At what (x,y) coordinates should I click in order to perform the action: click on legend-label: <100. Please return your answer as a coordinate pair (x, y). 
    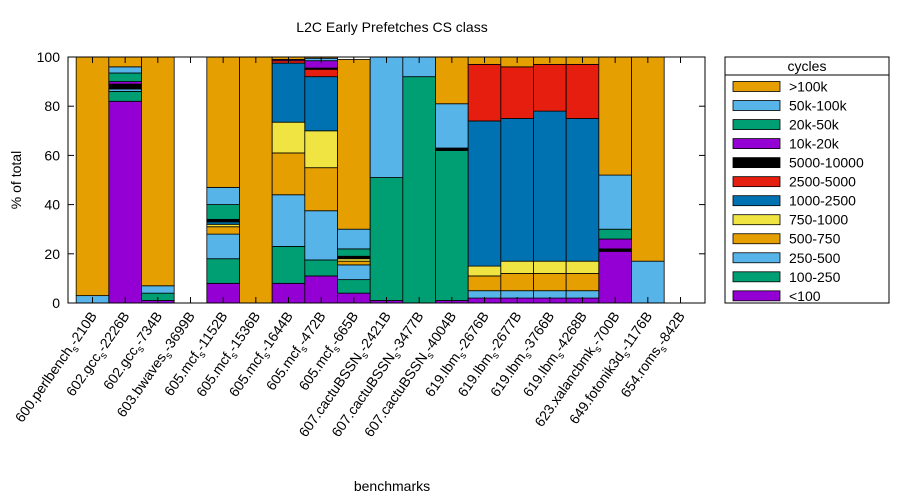
    Looking at the image, I should click on (805, 296).